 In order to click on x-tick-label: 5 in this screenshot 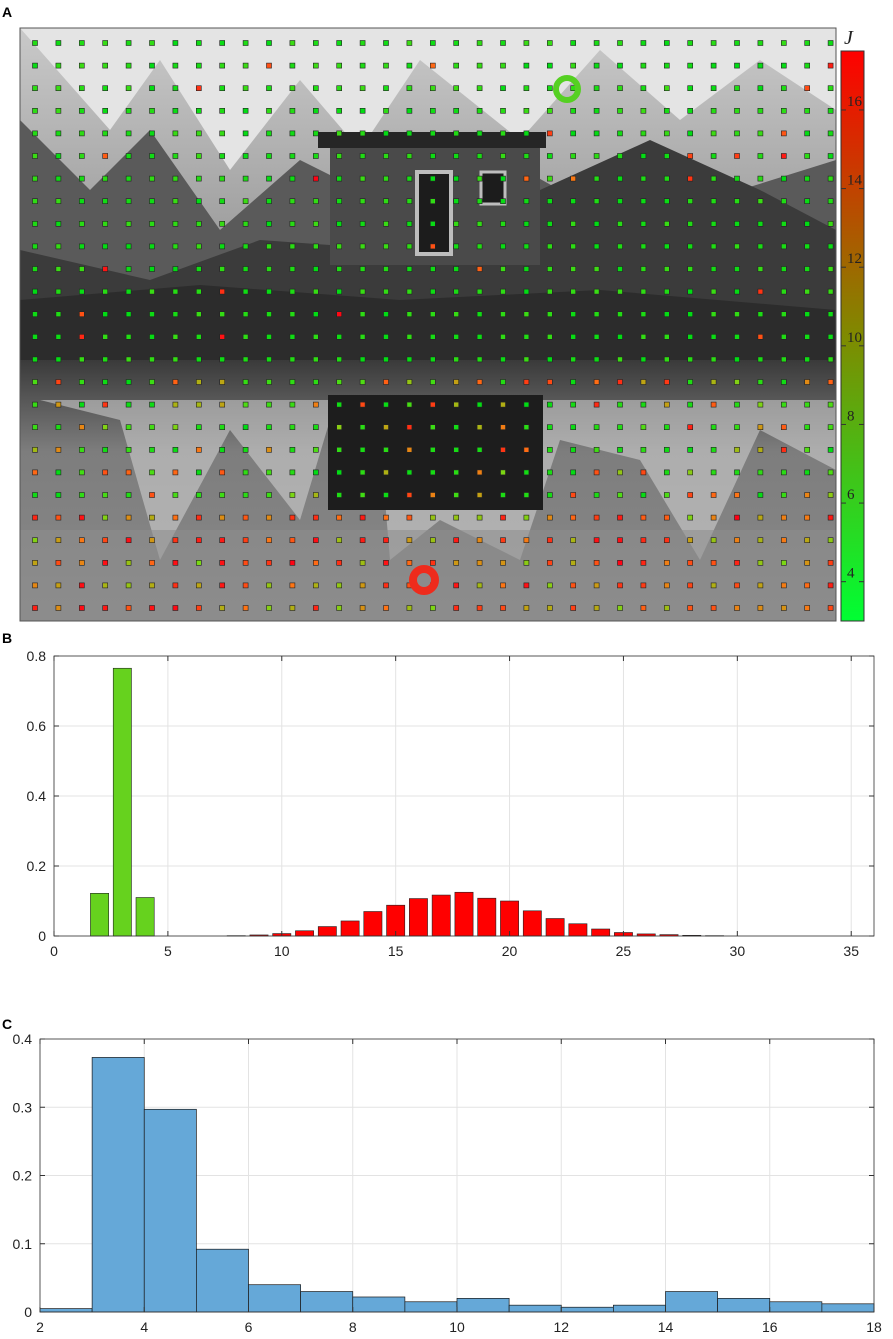, I will do `click(168, 951)`.